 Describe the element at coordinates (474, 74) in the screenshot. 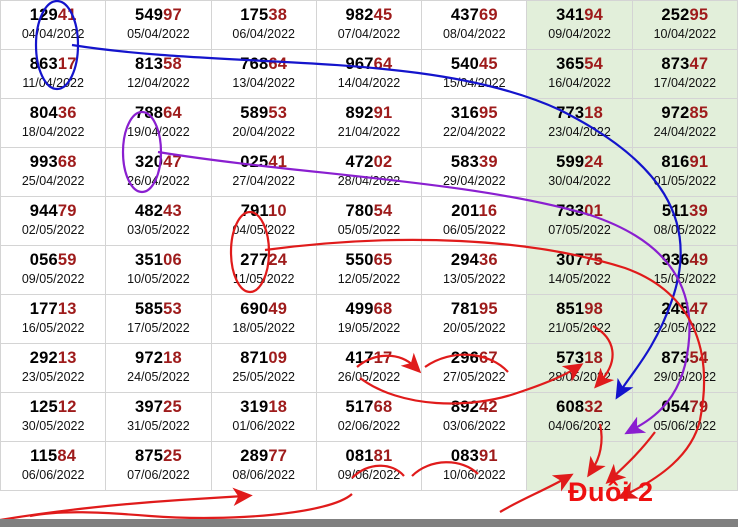

I see `result-cell: 54045 15/04/2022` at that location.